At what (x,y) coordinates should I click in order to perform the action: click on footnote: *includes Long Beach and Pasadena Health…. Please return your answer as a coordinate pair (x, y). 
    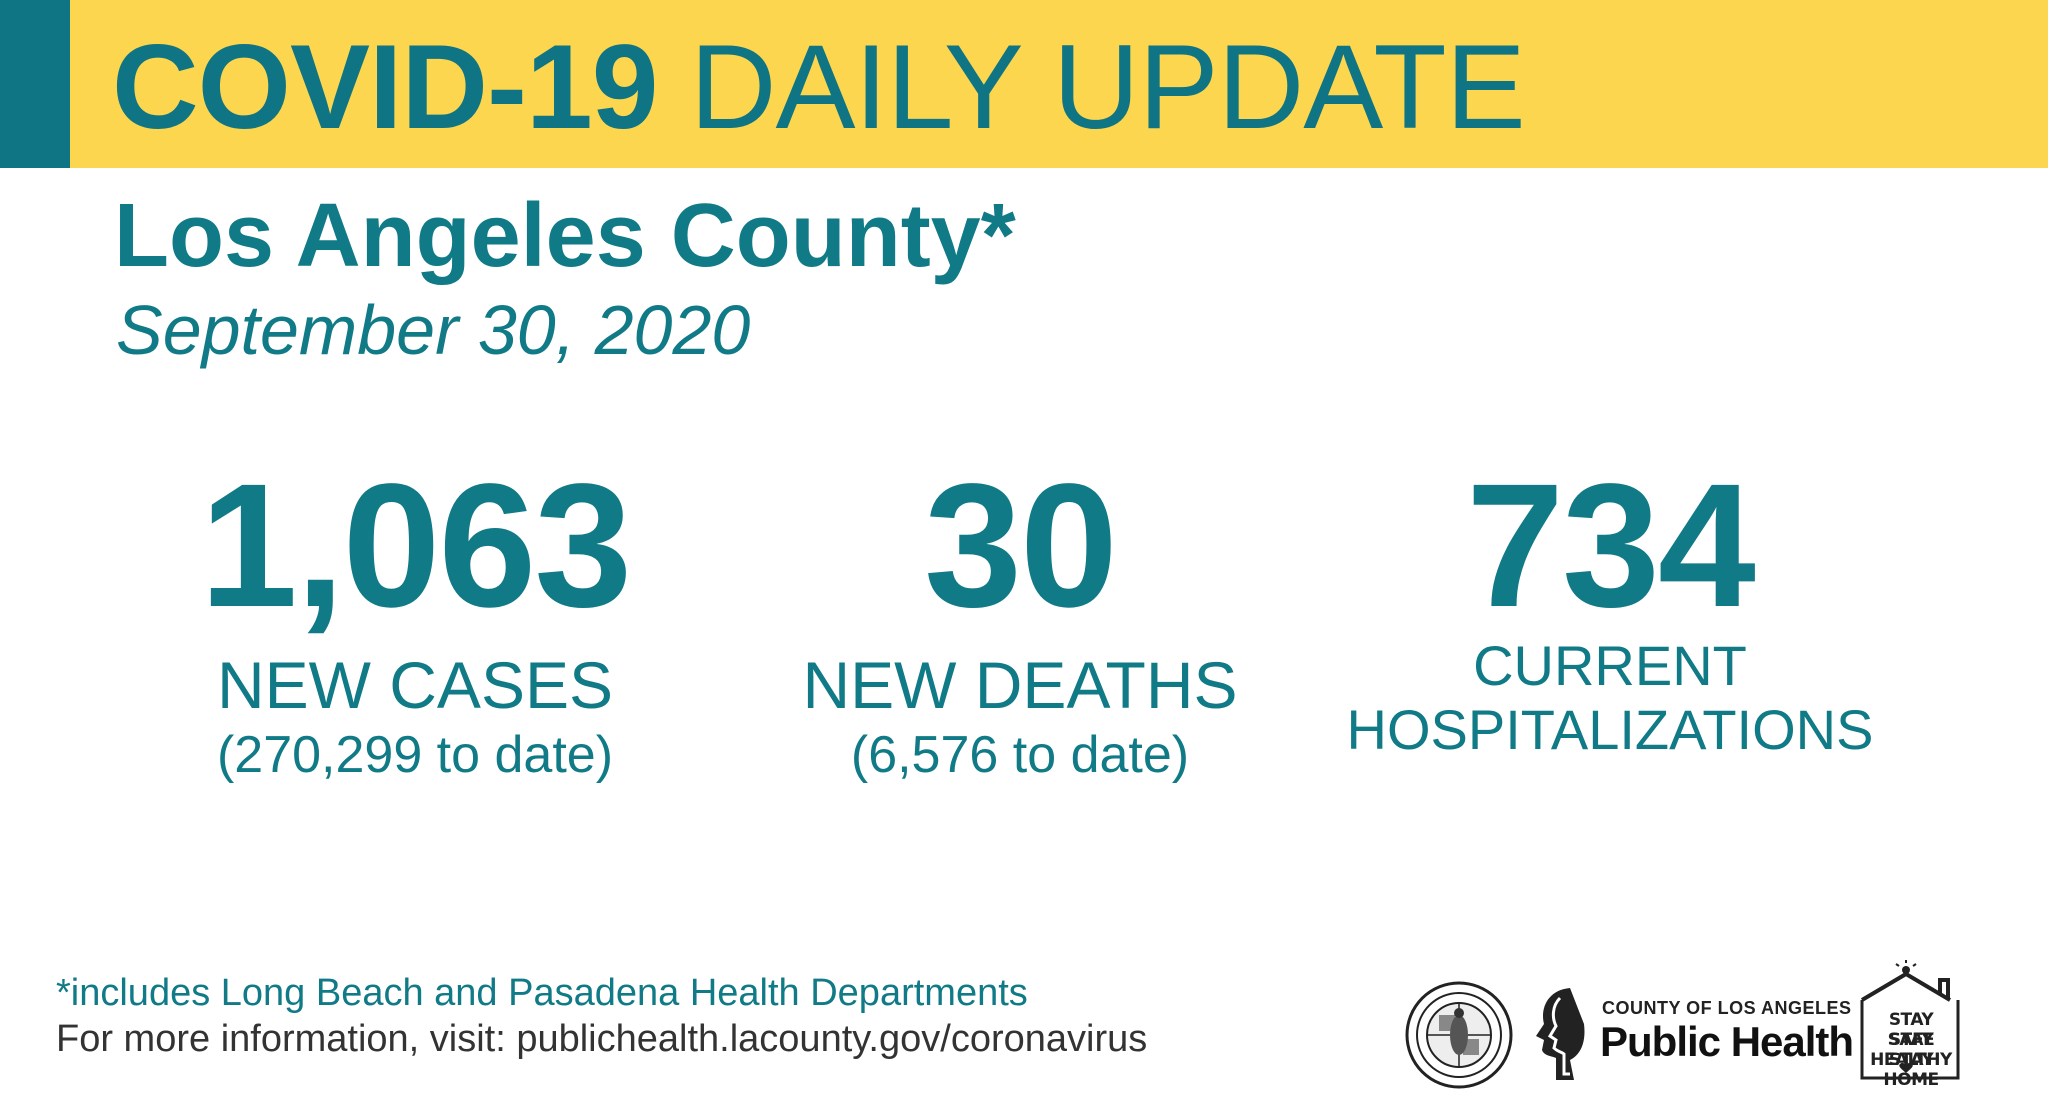
    Looking at the image, I should click on (542, 993).